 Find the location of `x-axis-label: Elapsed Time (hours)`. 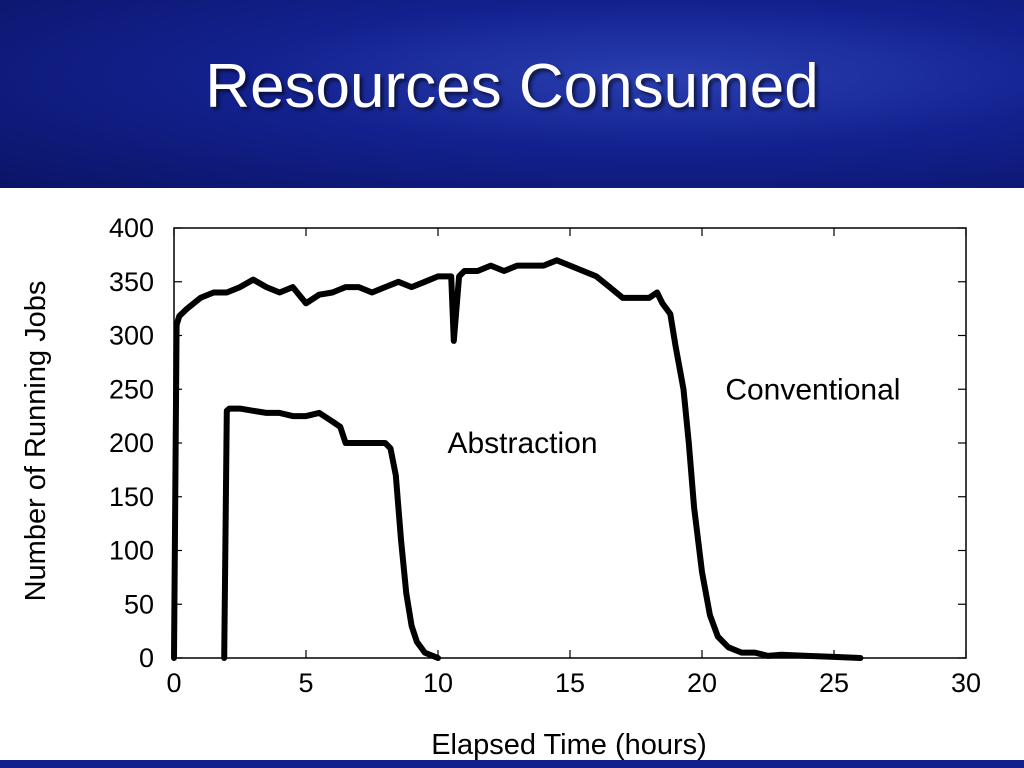

x-axis-label: Elapsed Time (hours) is located at coordinates (569, 744).